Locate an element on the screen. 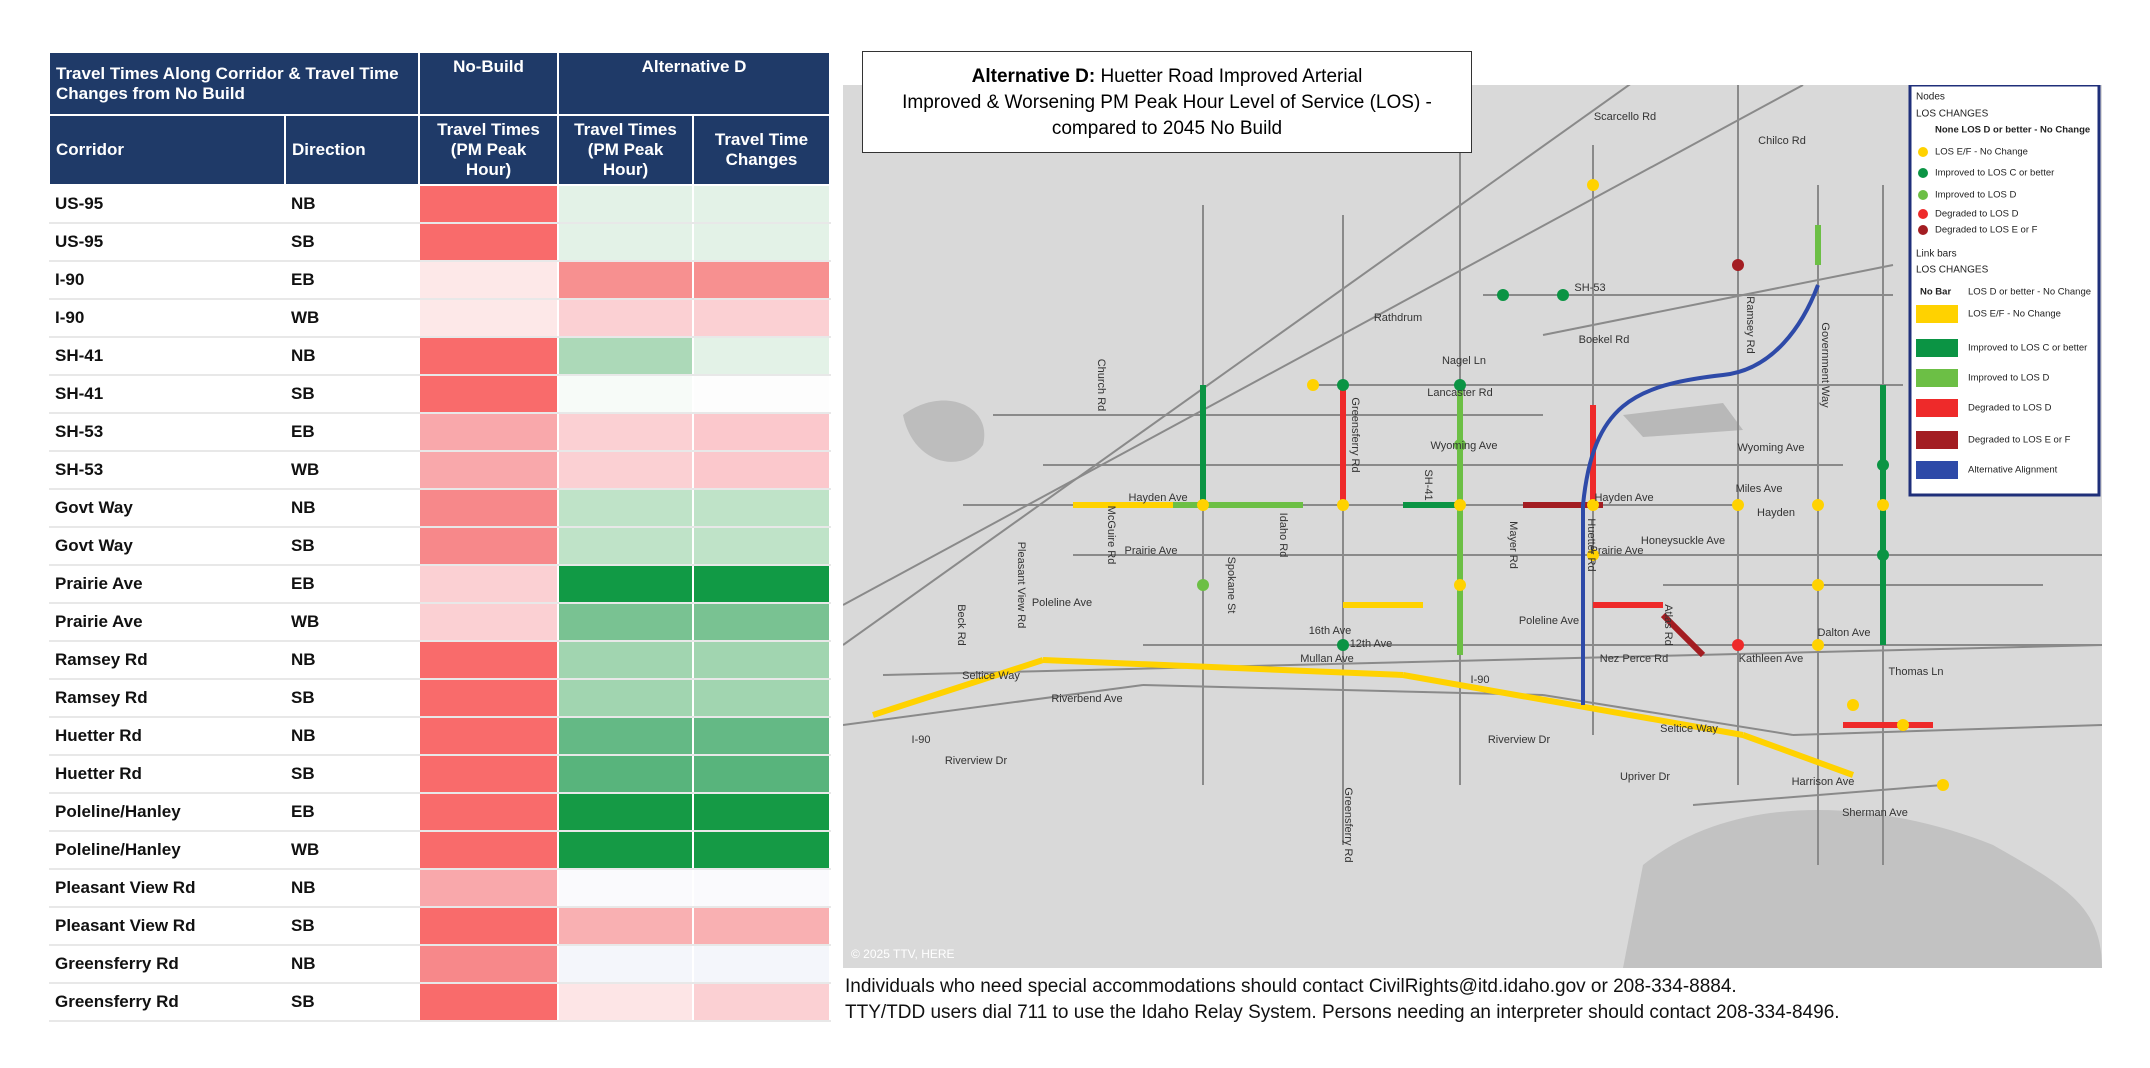 This screenshot has height=1068, width=2150. street-label: 16th Ave is located at coordinates (1330, 631).